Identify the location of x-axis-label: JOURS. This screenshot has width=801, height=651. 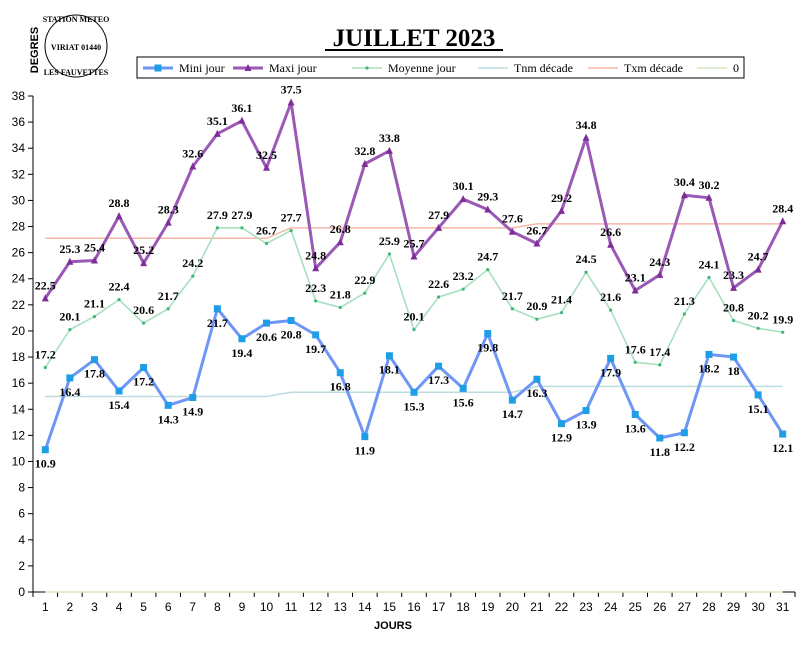
(393, 626).